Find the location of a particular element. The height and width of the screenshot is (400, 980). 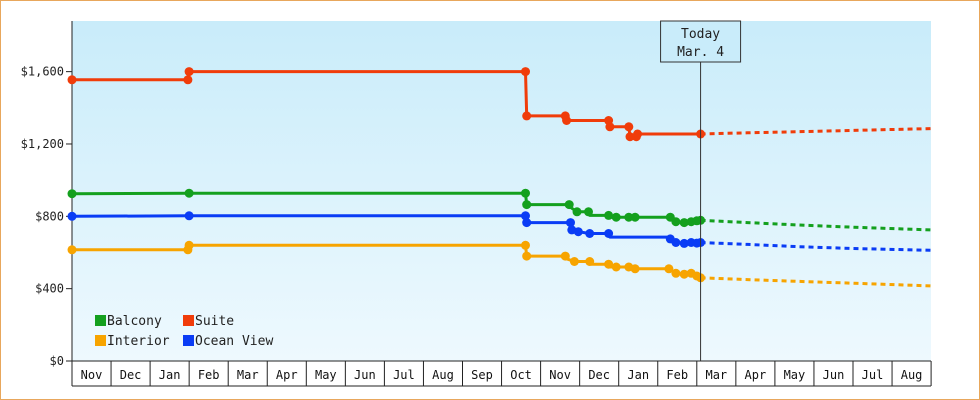

legend-item-balcony: Balcony is located at coordinates (128, 321).